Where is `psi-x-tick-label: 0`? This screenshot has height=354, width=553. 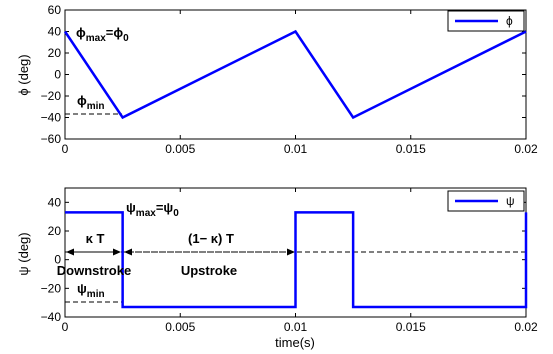 psi-x-tick-label: 0 is located at coordinates (65, 327).